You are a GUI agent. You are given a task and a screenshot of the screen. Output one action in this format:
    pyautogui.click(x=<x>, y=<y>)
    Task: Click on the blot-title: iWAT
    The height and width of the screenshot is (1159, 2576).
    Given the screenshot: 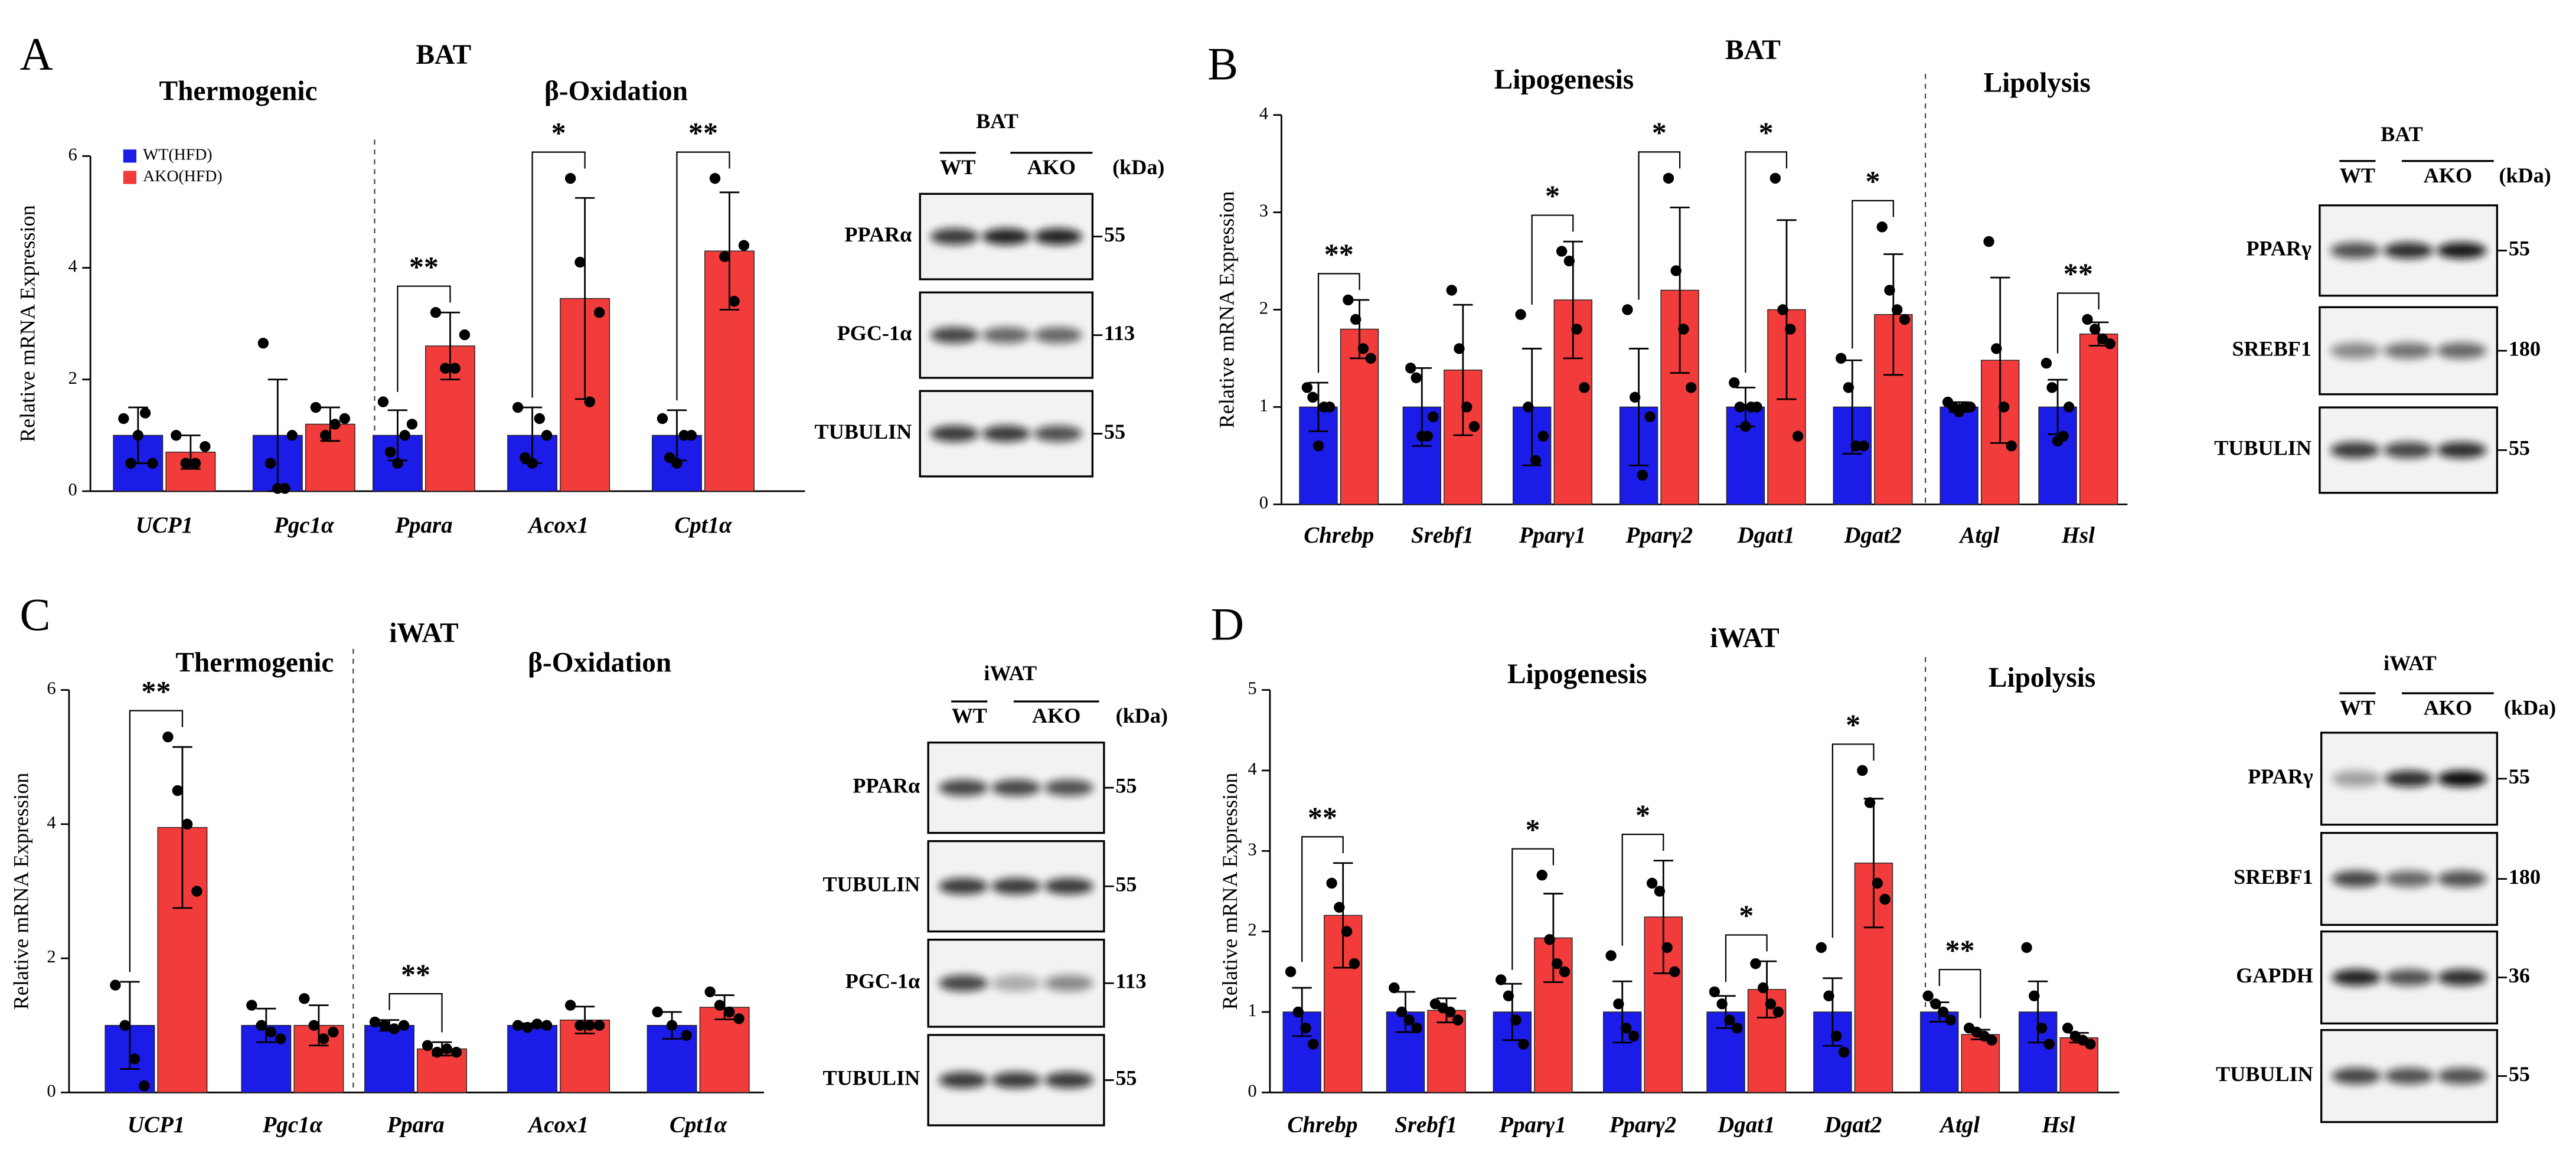 What is the action you would take?
    pyautogui.click(x=2410, y=663)
    